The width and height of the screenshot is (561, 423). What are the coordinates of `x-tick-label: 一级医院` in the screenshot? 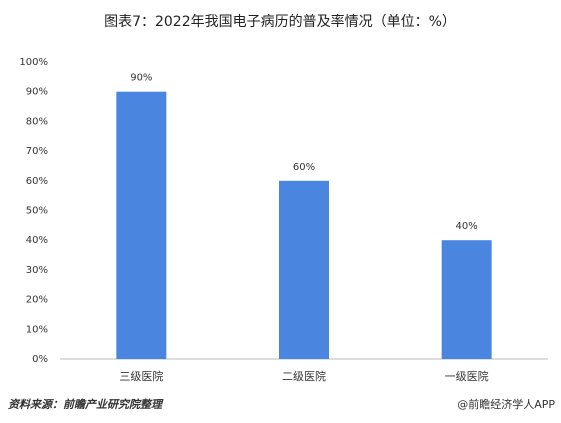 It's located at (467, 376).